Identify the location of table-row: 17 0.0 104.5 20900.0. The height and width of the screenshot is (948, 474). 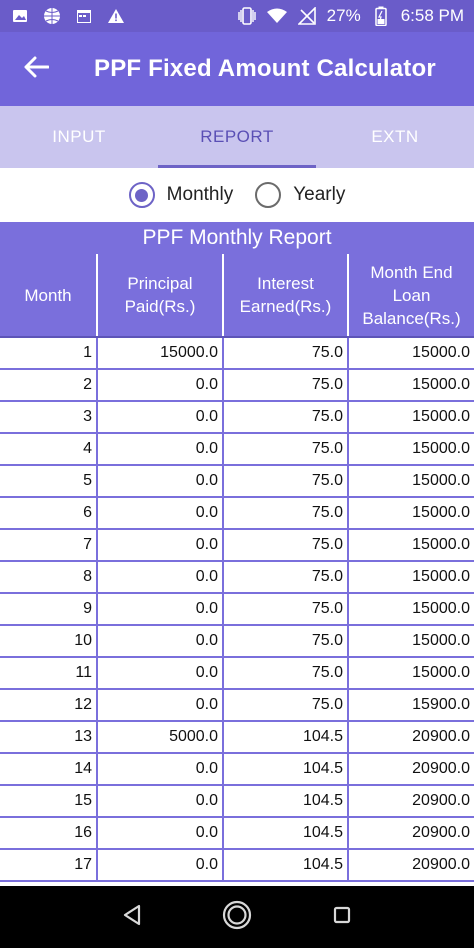
(237, 866).